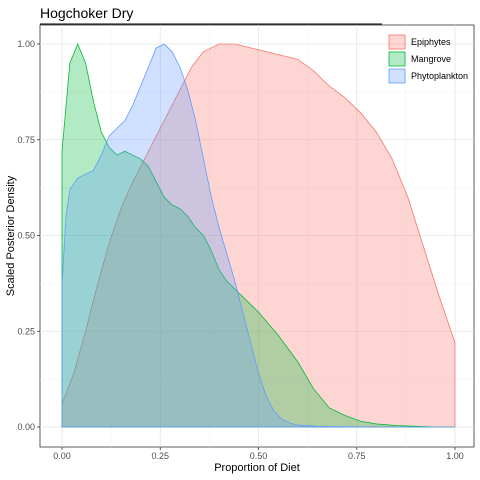 This screenshot has height=480, width=480. I want to click on legend-key-epiphytes, so click(397, 42).